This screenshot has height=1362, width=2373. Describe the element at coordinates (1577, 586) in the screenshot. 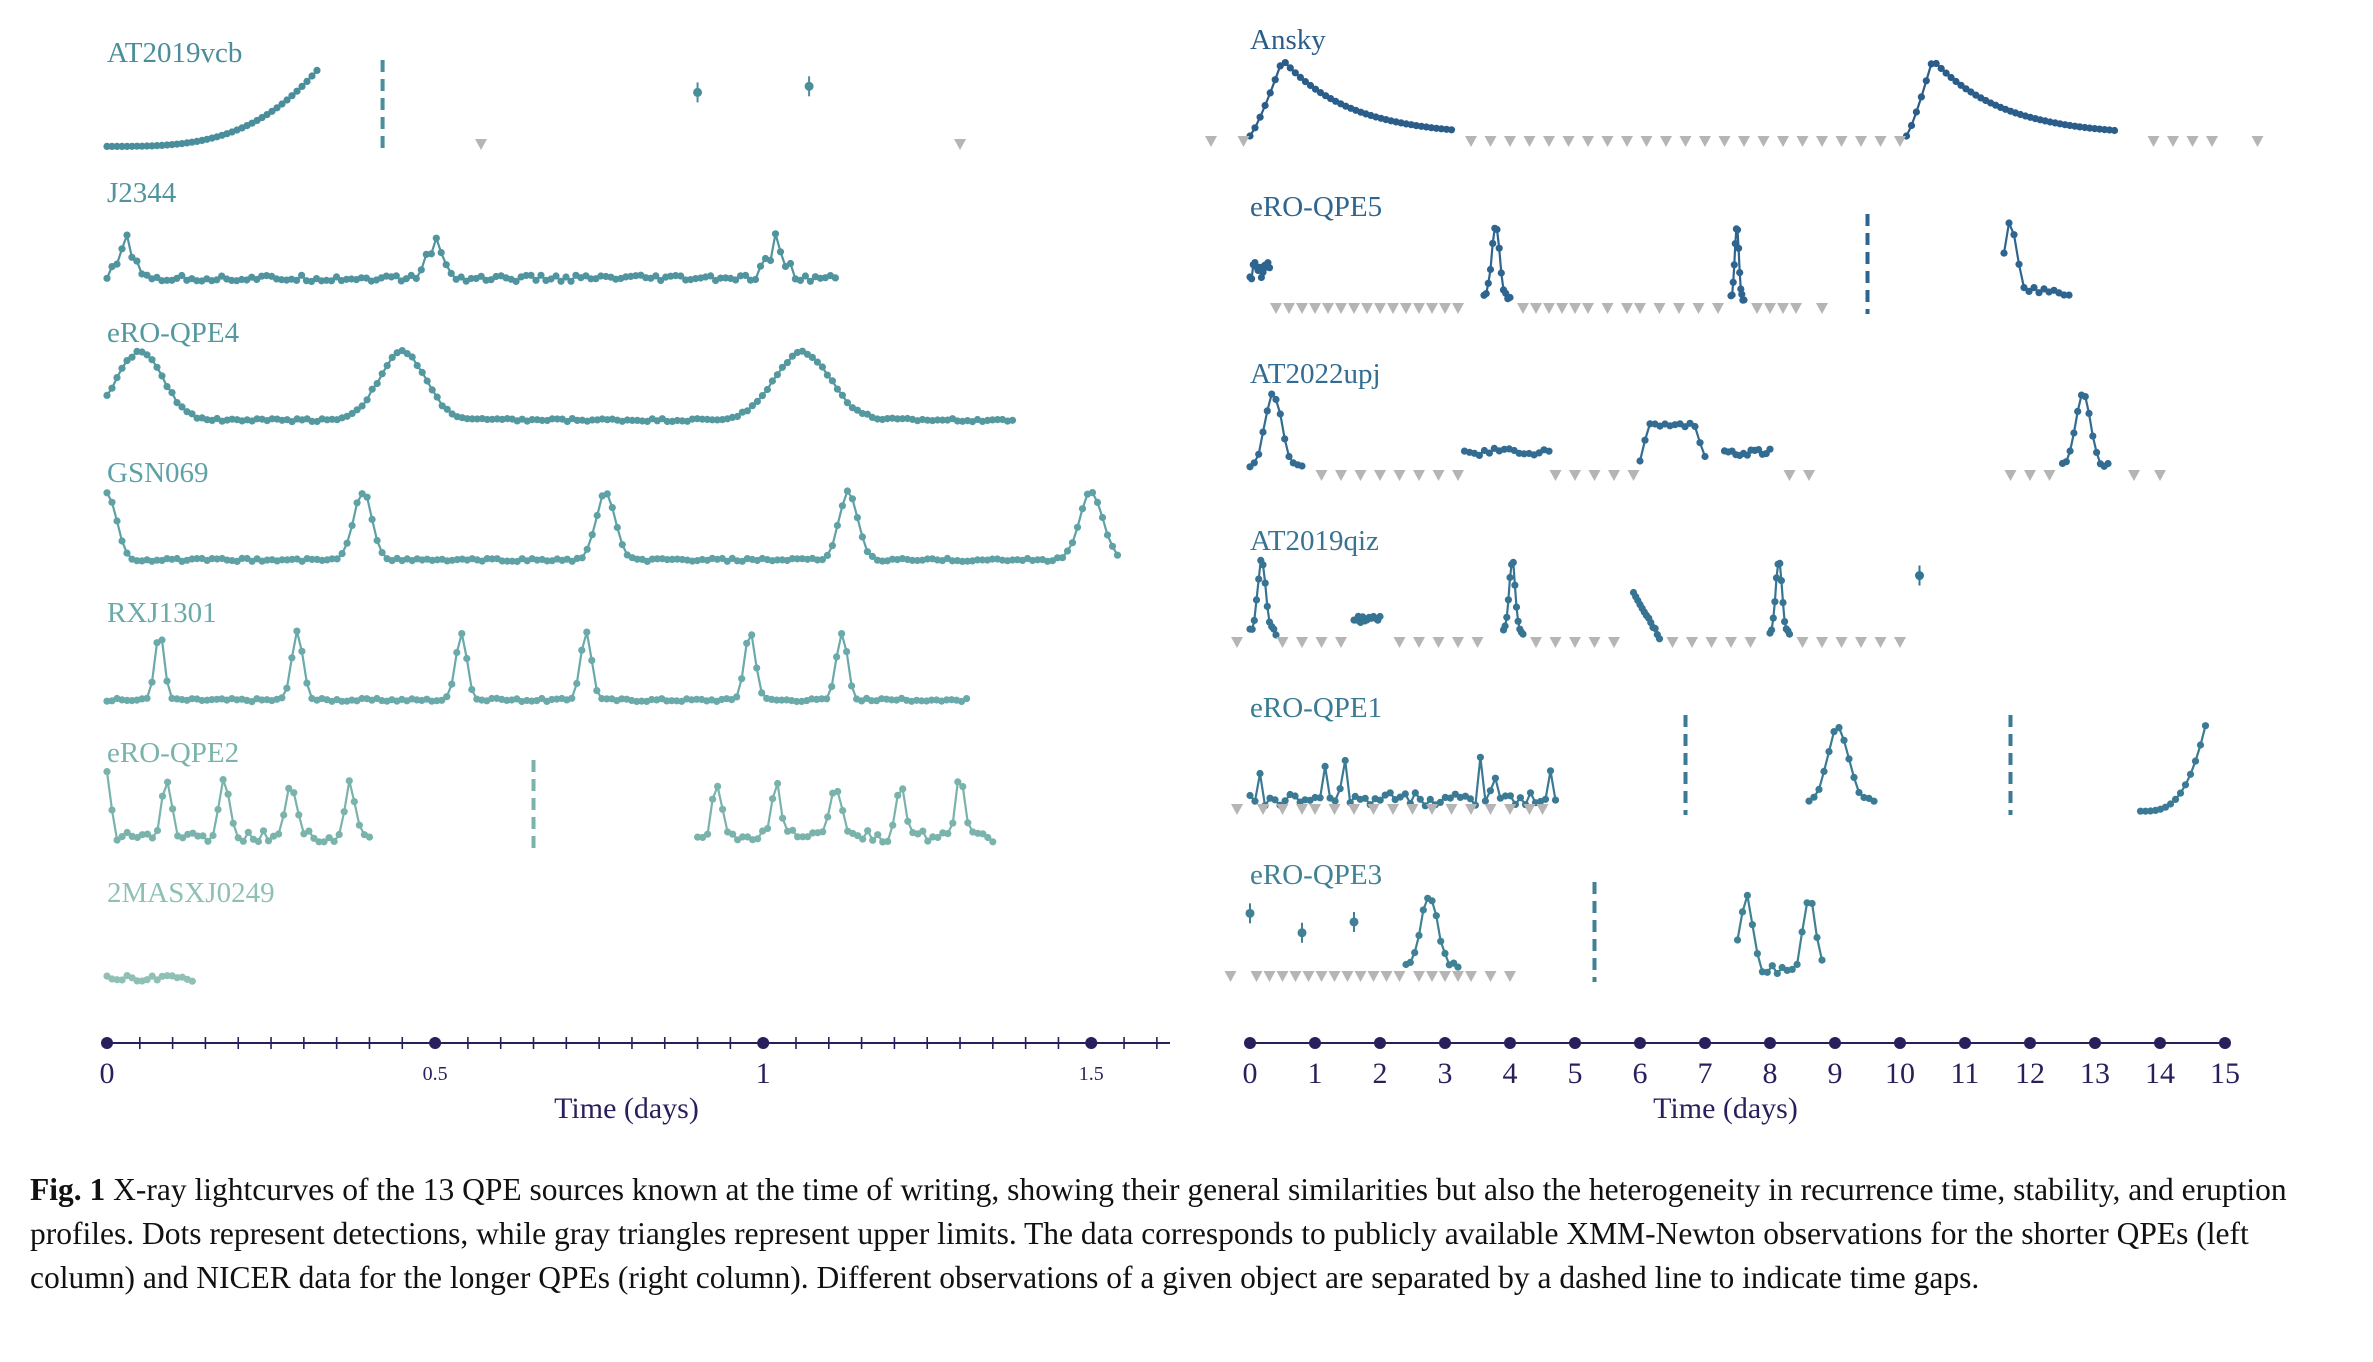

I see `series-at2019qiz: AT2019qiz` at that location.